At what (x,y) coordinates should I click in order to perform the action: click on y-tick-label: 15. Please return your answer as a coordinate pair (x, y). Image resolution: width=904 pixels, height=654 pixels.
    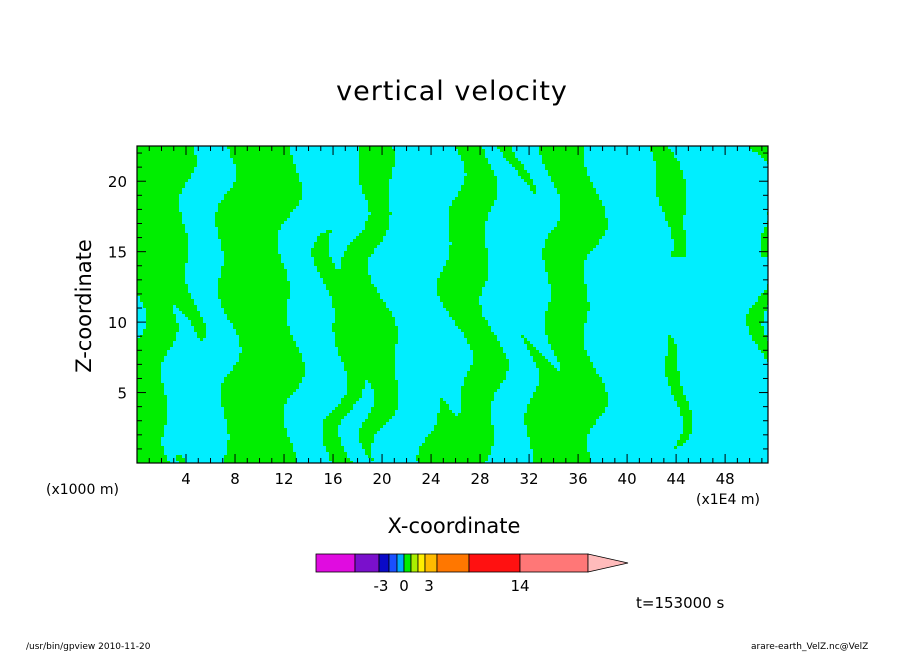
    Looking at the image, I should click on (117, 253).